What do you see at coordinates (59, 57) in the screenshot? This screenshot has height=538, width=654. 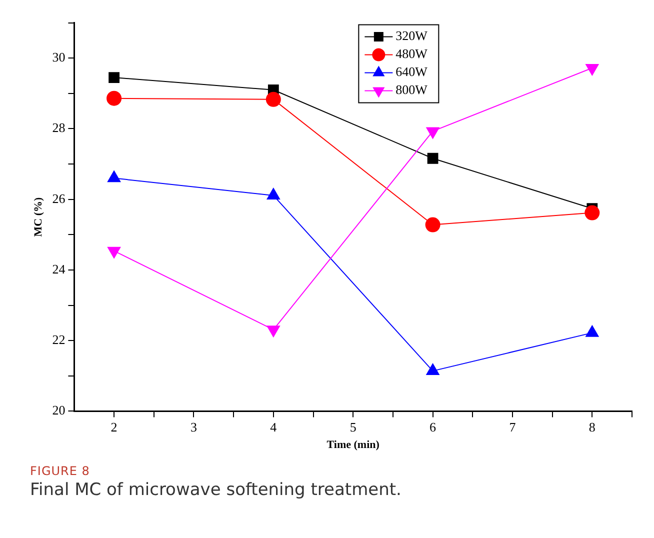 I see `y-tick-label: 30` at bounding box center [59, 57].